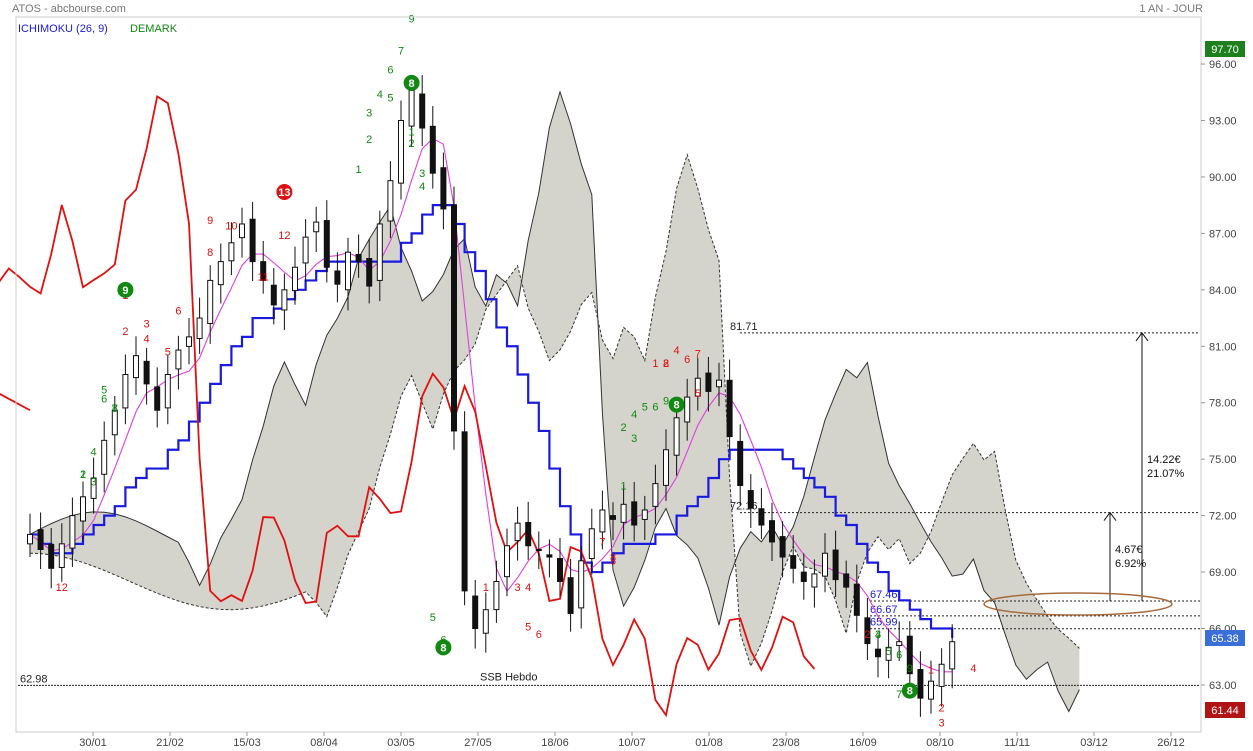  Describe the element at coordinates (63, 29) in the screenshot. I see `ichimoku-legend: ICHIMOKU (26, 9)` at that location.